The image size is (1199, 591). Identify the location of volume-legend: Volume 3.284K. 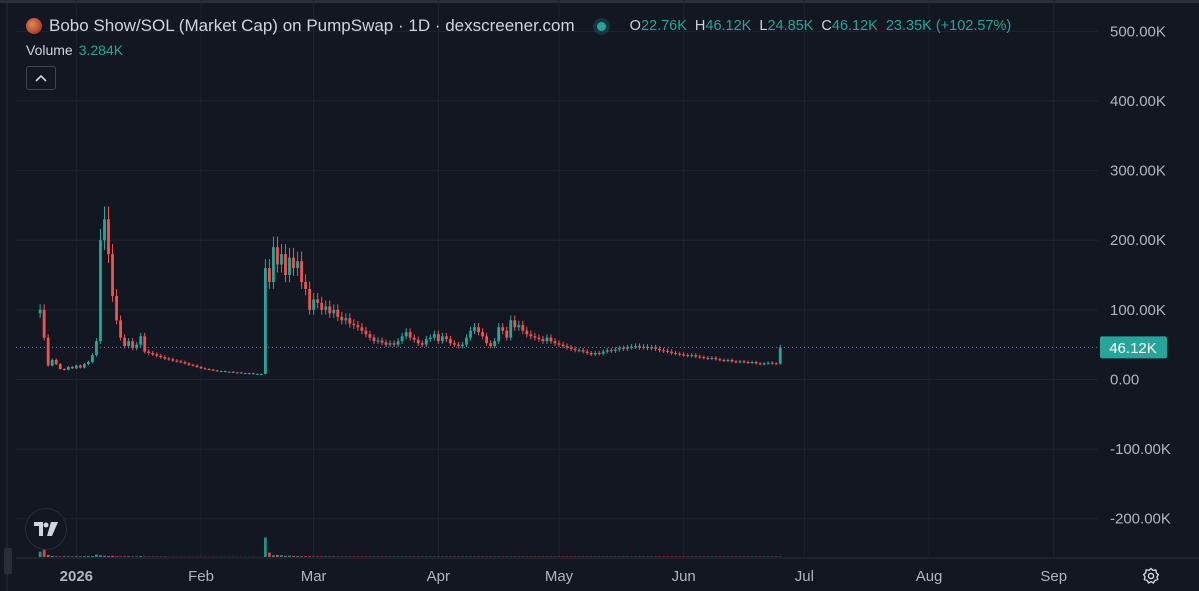
(74, 50).